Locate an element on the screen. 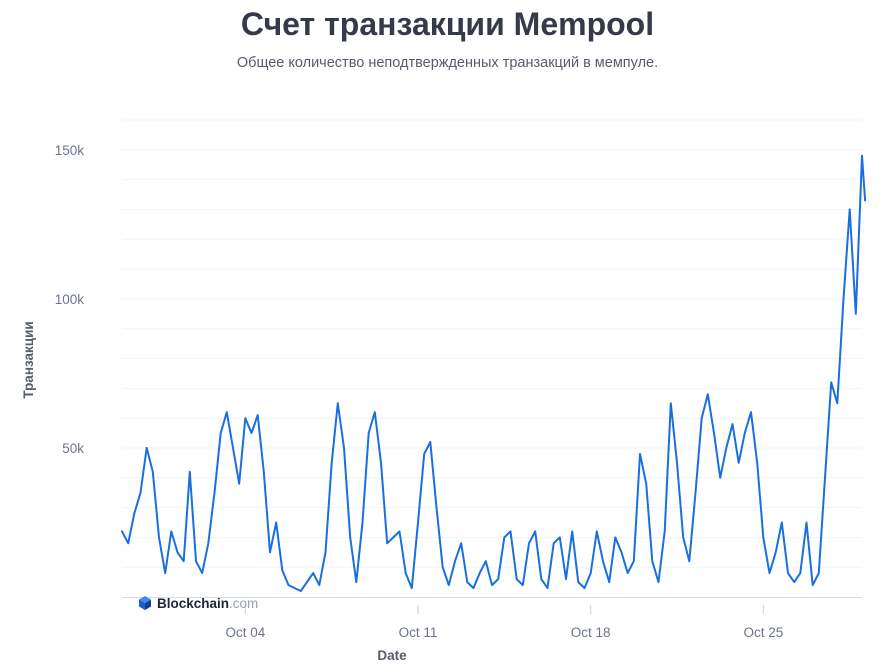 This screenshot has height=667, width=895. blockchain-logo: Blockchain.com is located at coordinates (198, 603).